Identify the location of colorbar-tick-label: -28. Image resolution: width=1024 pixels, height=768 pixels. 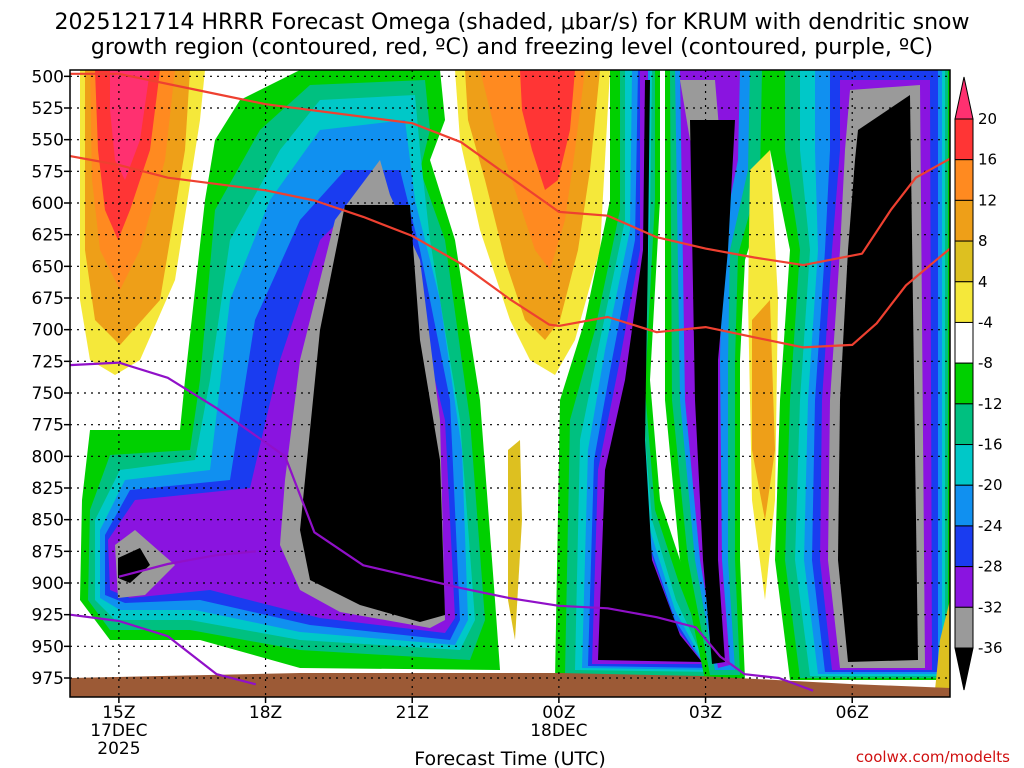
(990, 567).